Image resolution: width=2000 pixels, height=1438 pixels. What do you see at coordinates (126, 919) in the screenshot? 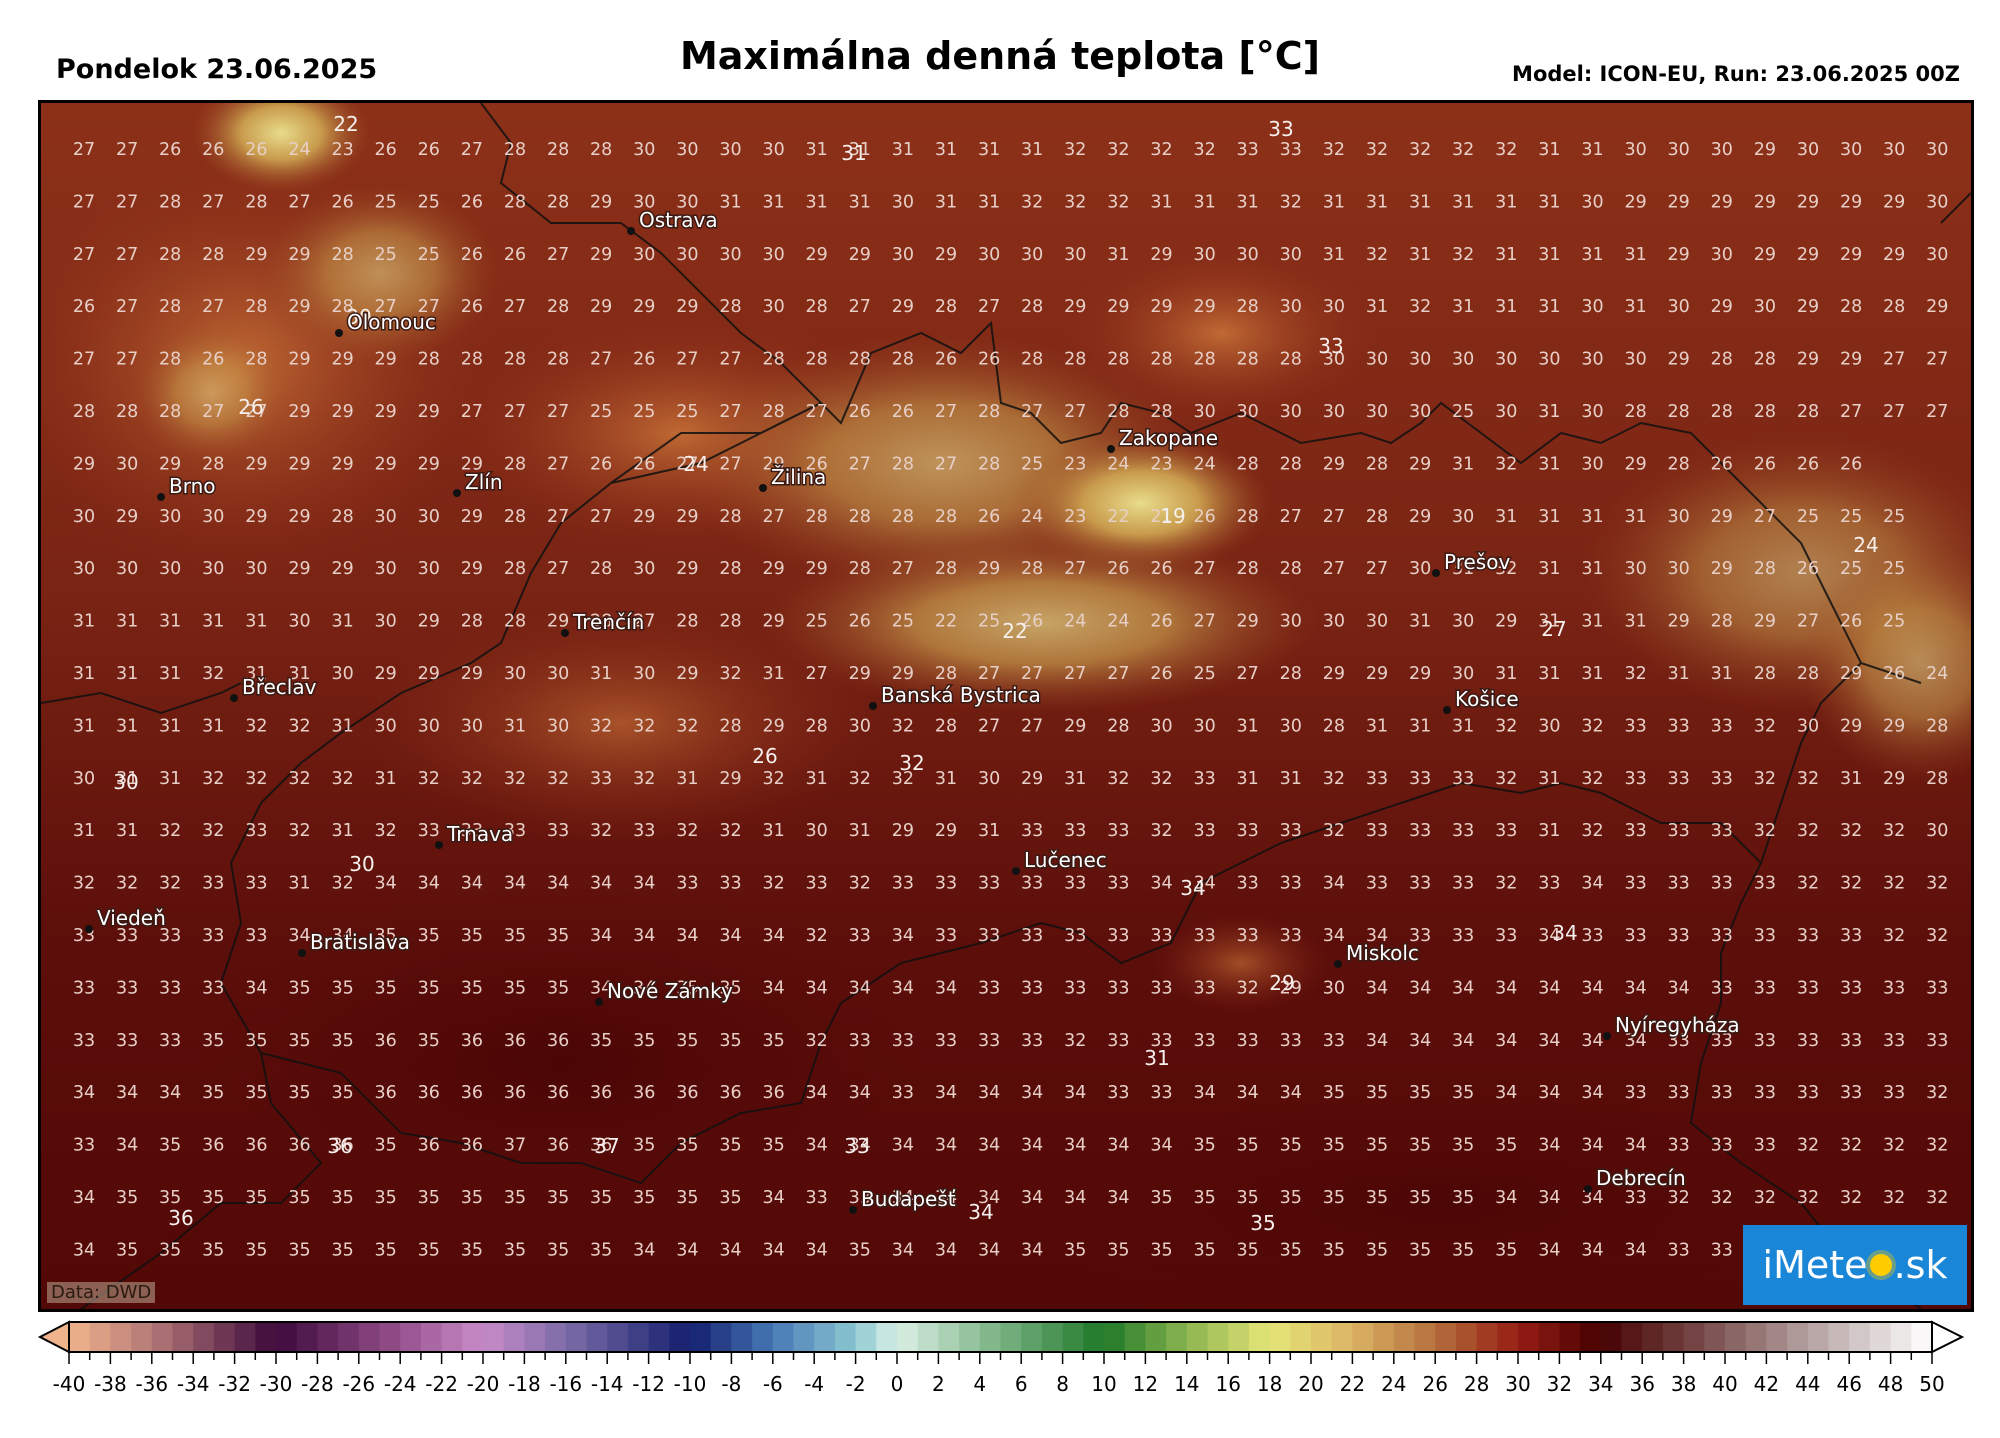
I see `city-marker: Viedeň` at bounding box center [126, 919].